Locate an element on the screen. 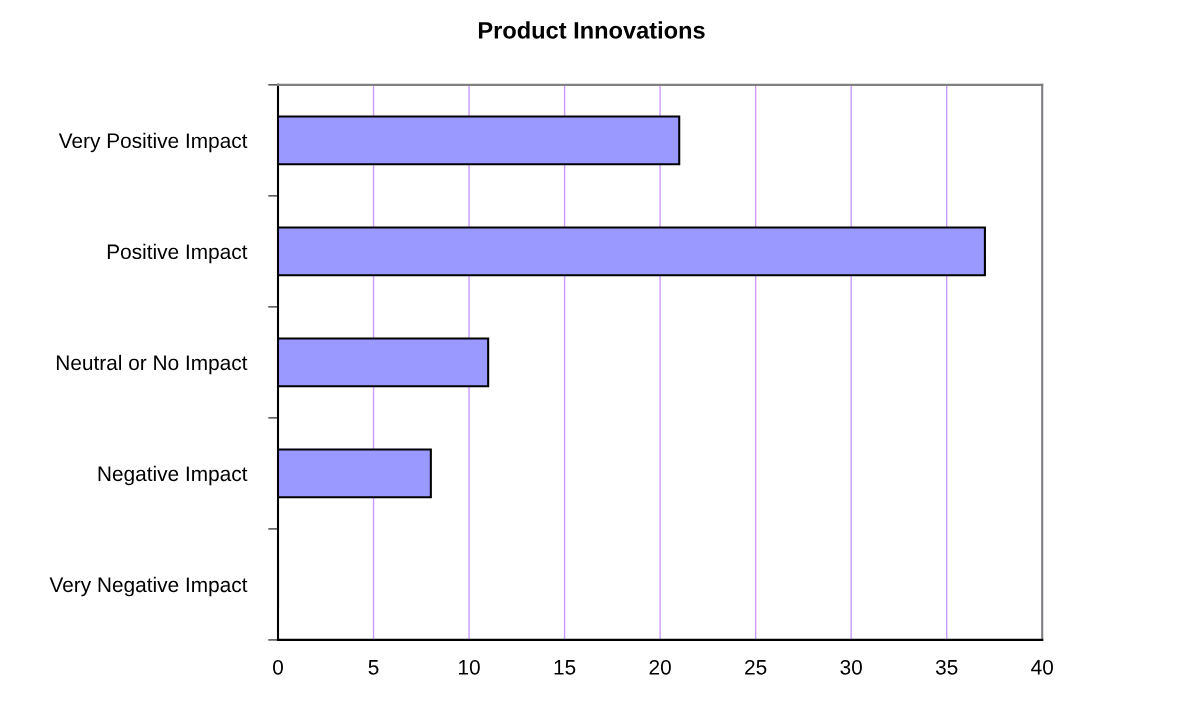 This screenshot has height=719, width=1183. x-tick-label: 40 is located at coordinates (1042, 667).